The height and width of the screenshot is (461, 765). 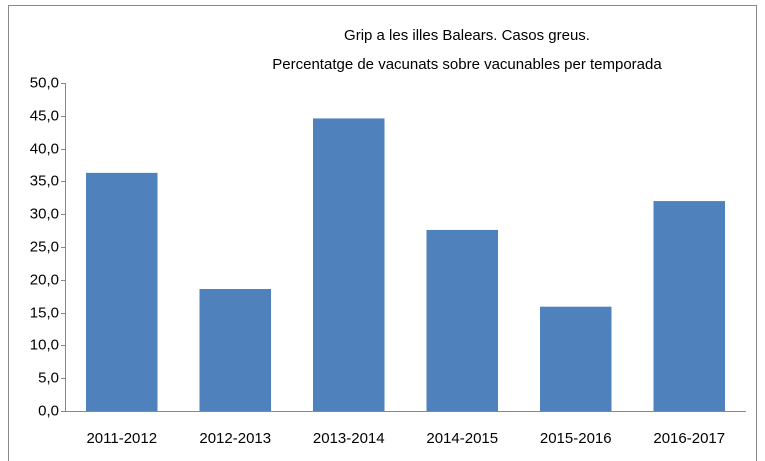 I want to click on x-tick-label: 2013-2014, so click(x=349, y=438).